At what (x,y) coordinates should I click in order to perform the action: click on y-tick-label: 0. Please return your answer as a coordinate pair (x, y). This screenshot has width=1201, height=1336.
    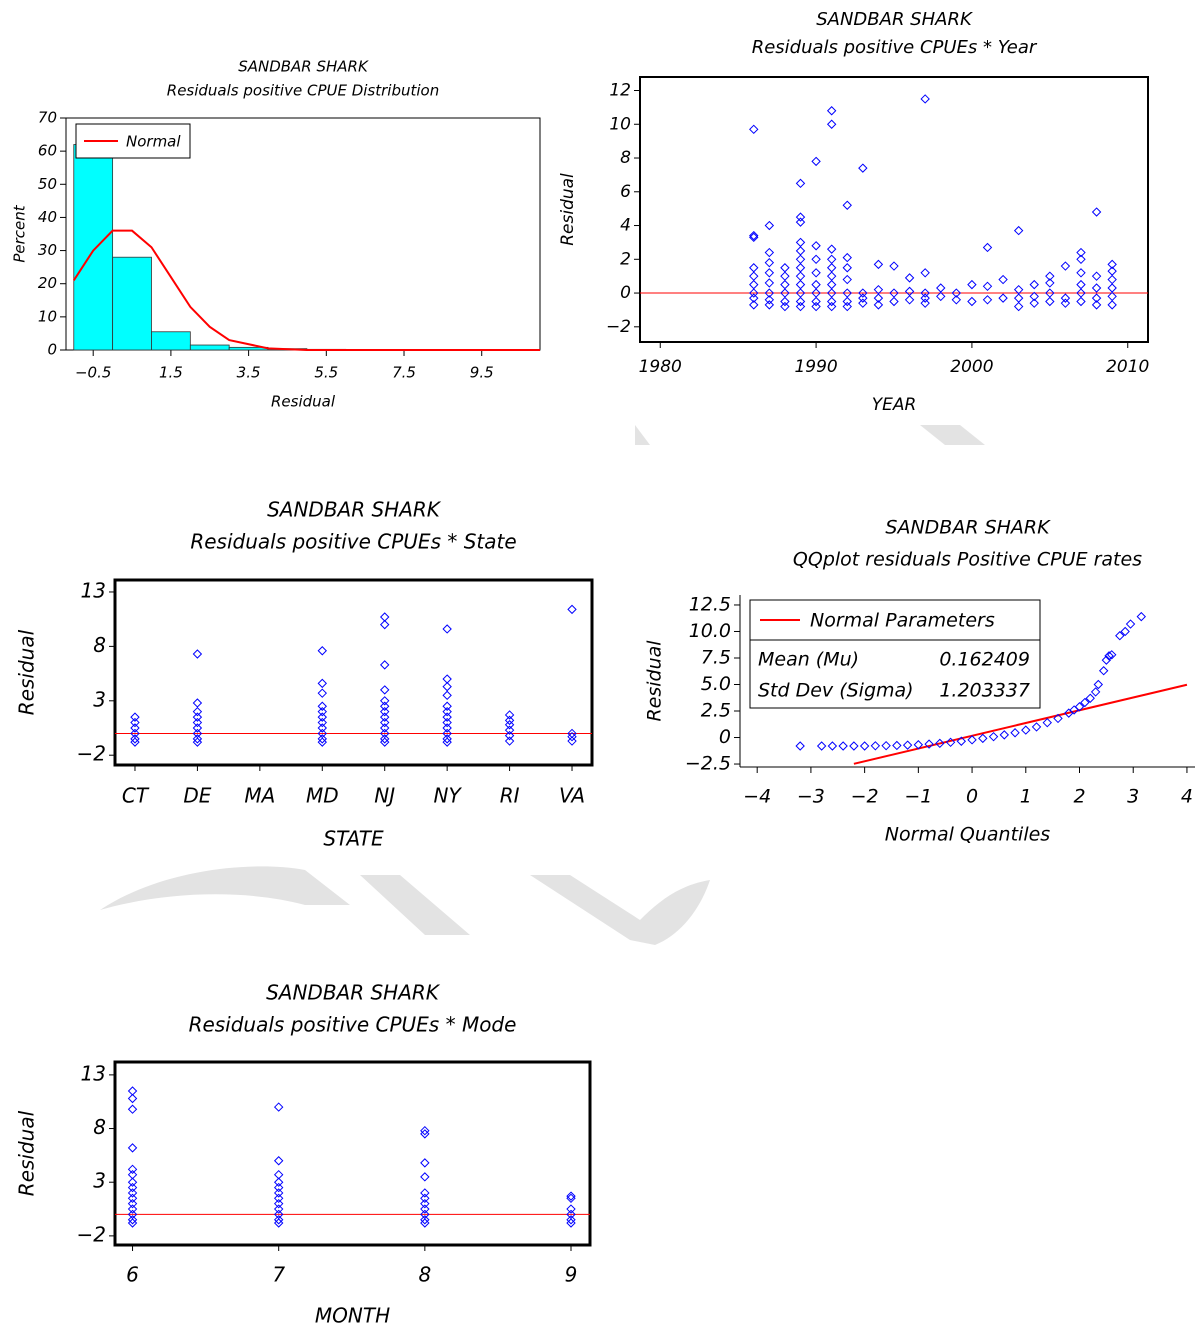
    Looking at the image, I should click on (725, 737).